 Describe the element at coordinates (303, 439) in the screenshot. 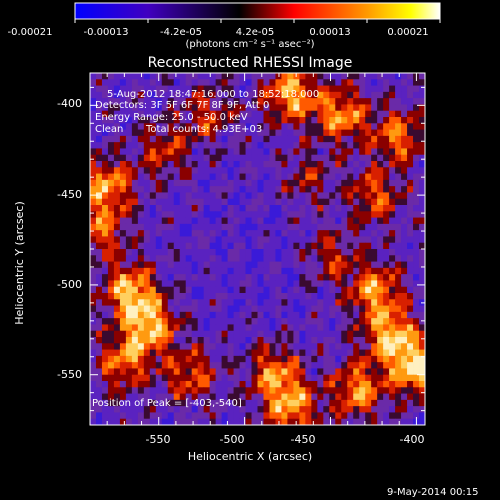

I see `x-tick-label: -450` at that location.